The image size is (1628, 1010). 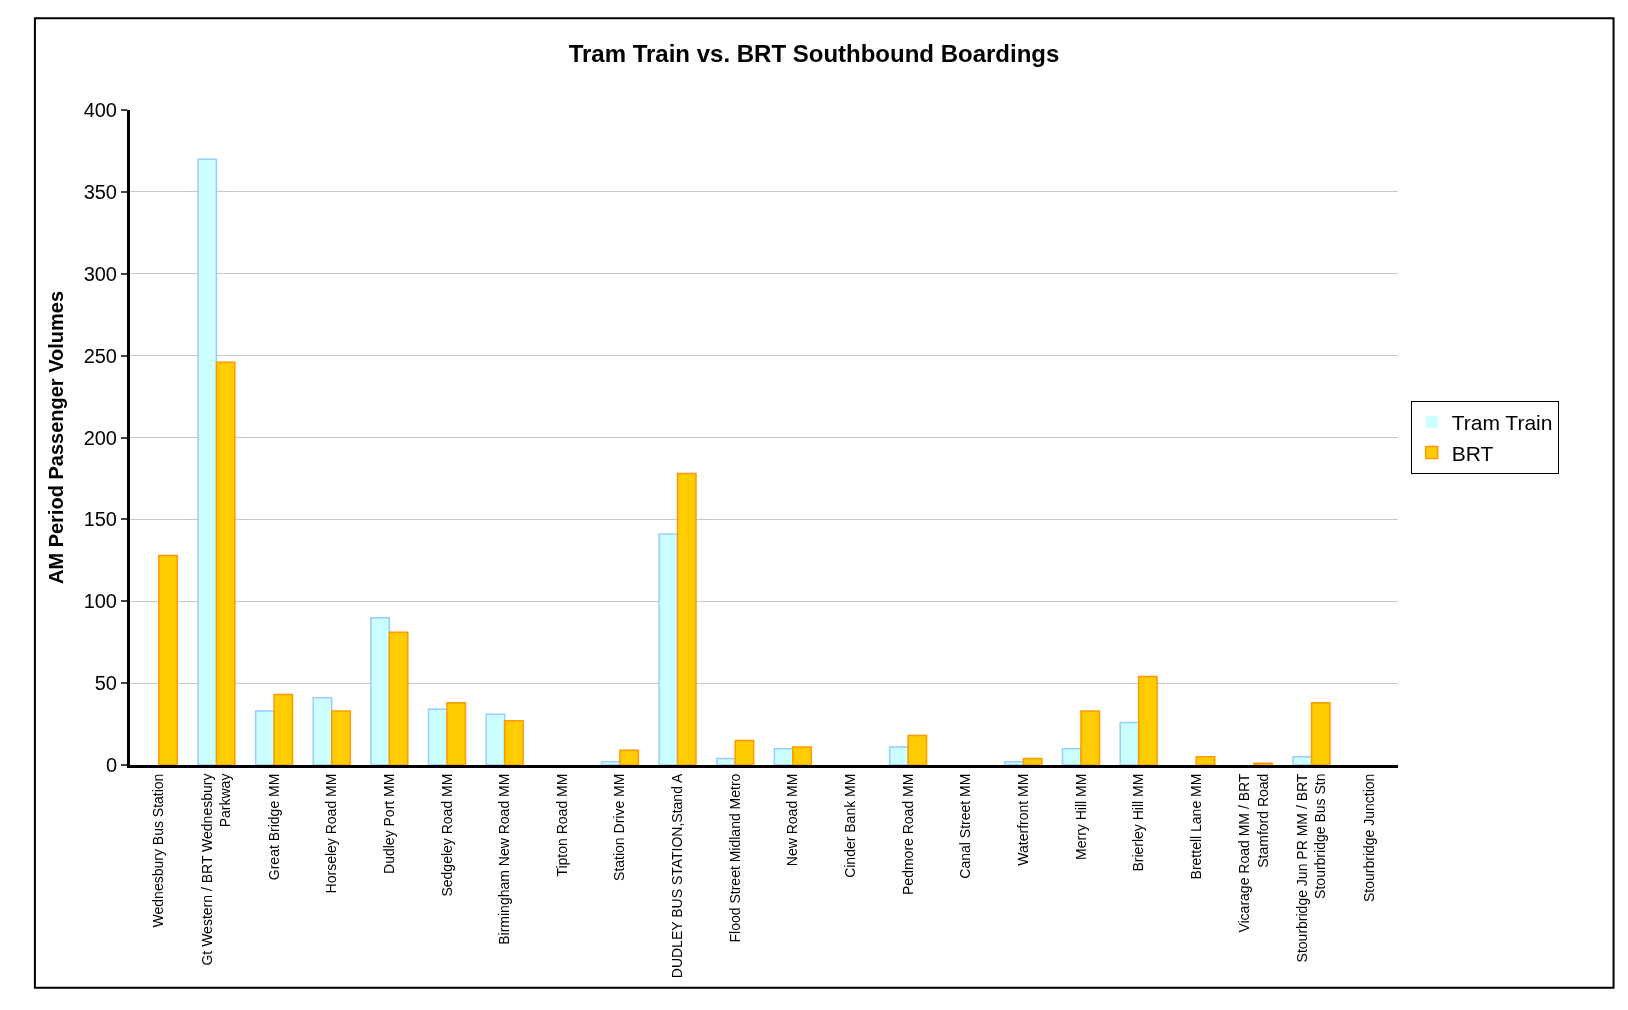 I want to click on x-tick-label: Flood Street Midland Metro, so click(x=734, y=858).